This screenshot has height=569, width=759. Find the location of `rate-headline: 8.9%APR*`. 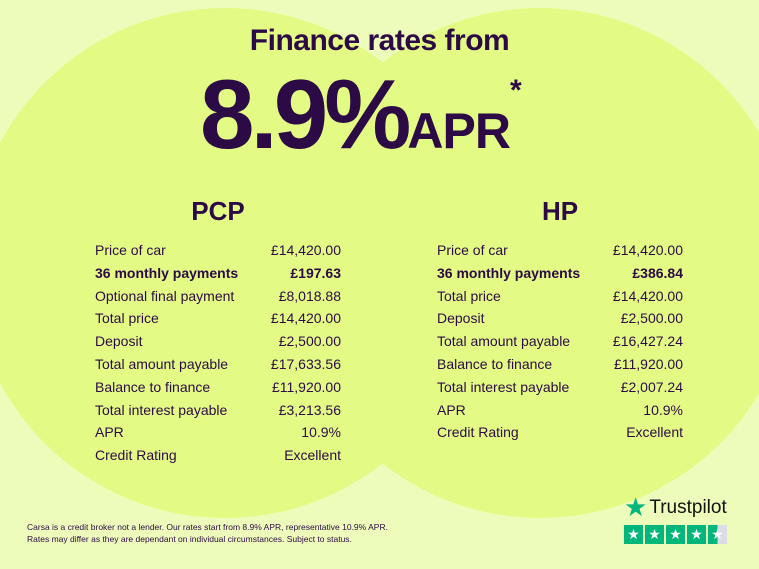

rate-headline: 8.9%APR* is located at coordinates (361, 114).